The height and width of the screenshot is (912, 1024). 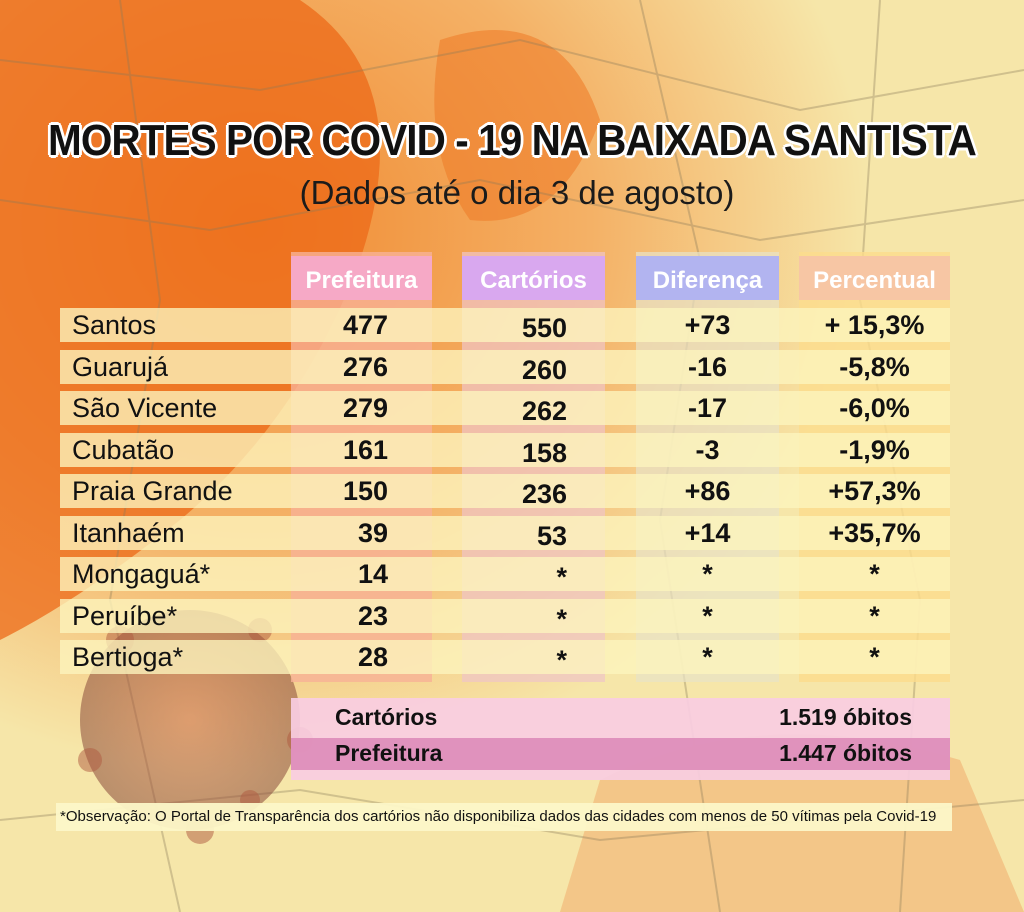 What do you see at coordinates (707, 367) in the screenshot?
I see `cell-diferenca: -16` at bounding box center [707, 367].